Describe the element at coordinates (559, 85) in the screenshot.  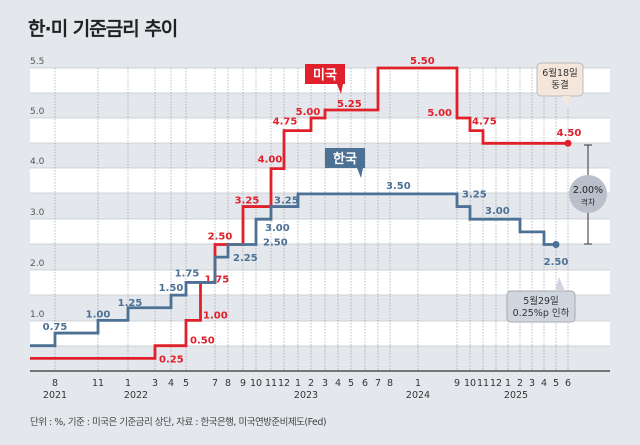
I see `us-callout-text: 동결` at that location.